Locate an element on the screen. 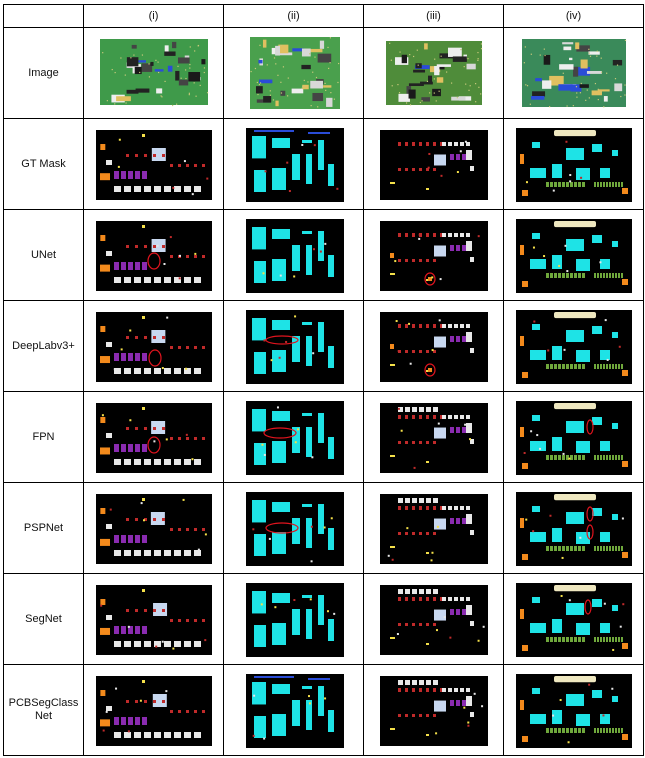  row-label-cell: SegNet is located at coordinates (43, 619).